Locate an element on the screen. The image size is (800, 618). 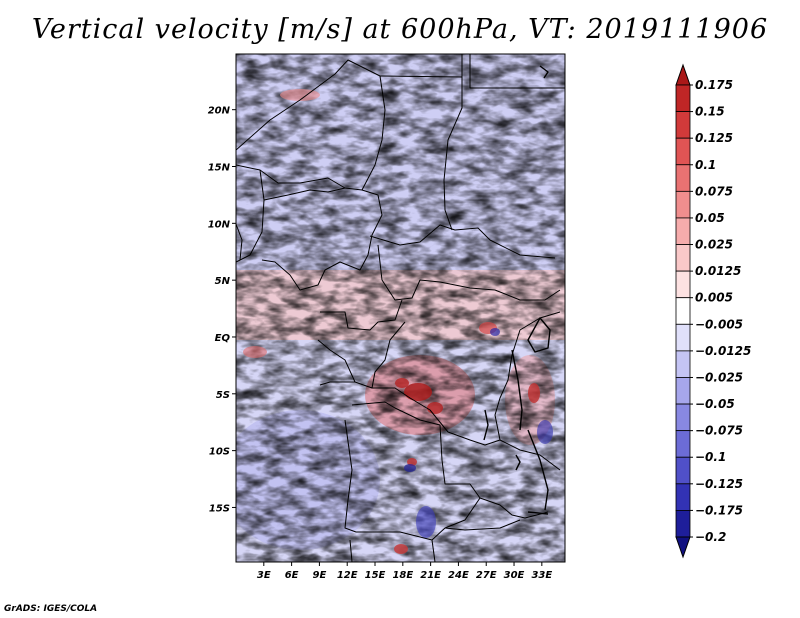
colorbar-label: −0.125 is located at coordinates (719, 484).